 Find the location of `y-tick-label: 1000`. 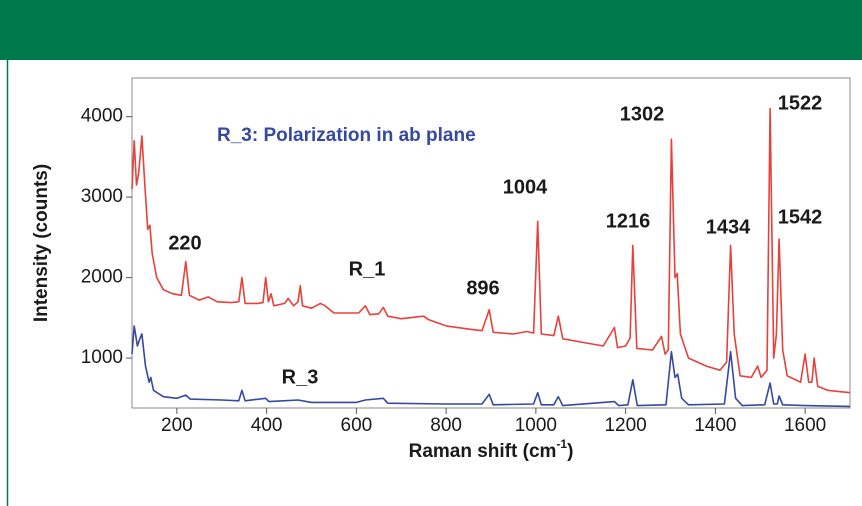

y-tick-label: 1000 is located at coordinates (102, 357).